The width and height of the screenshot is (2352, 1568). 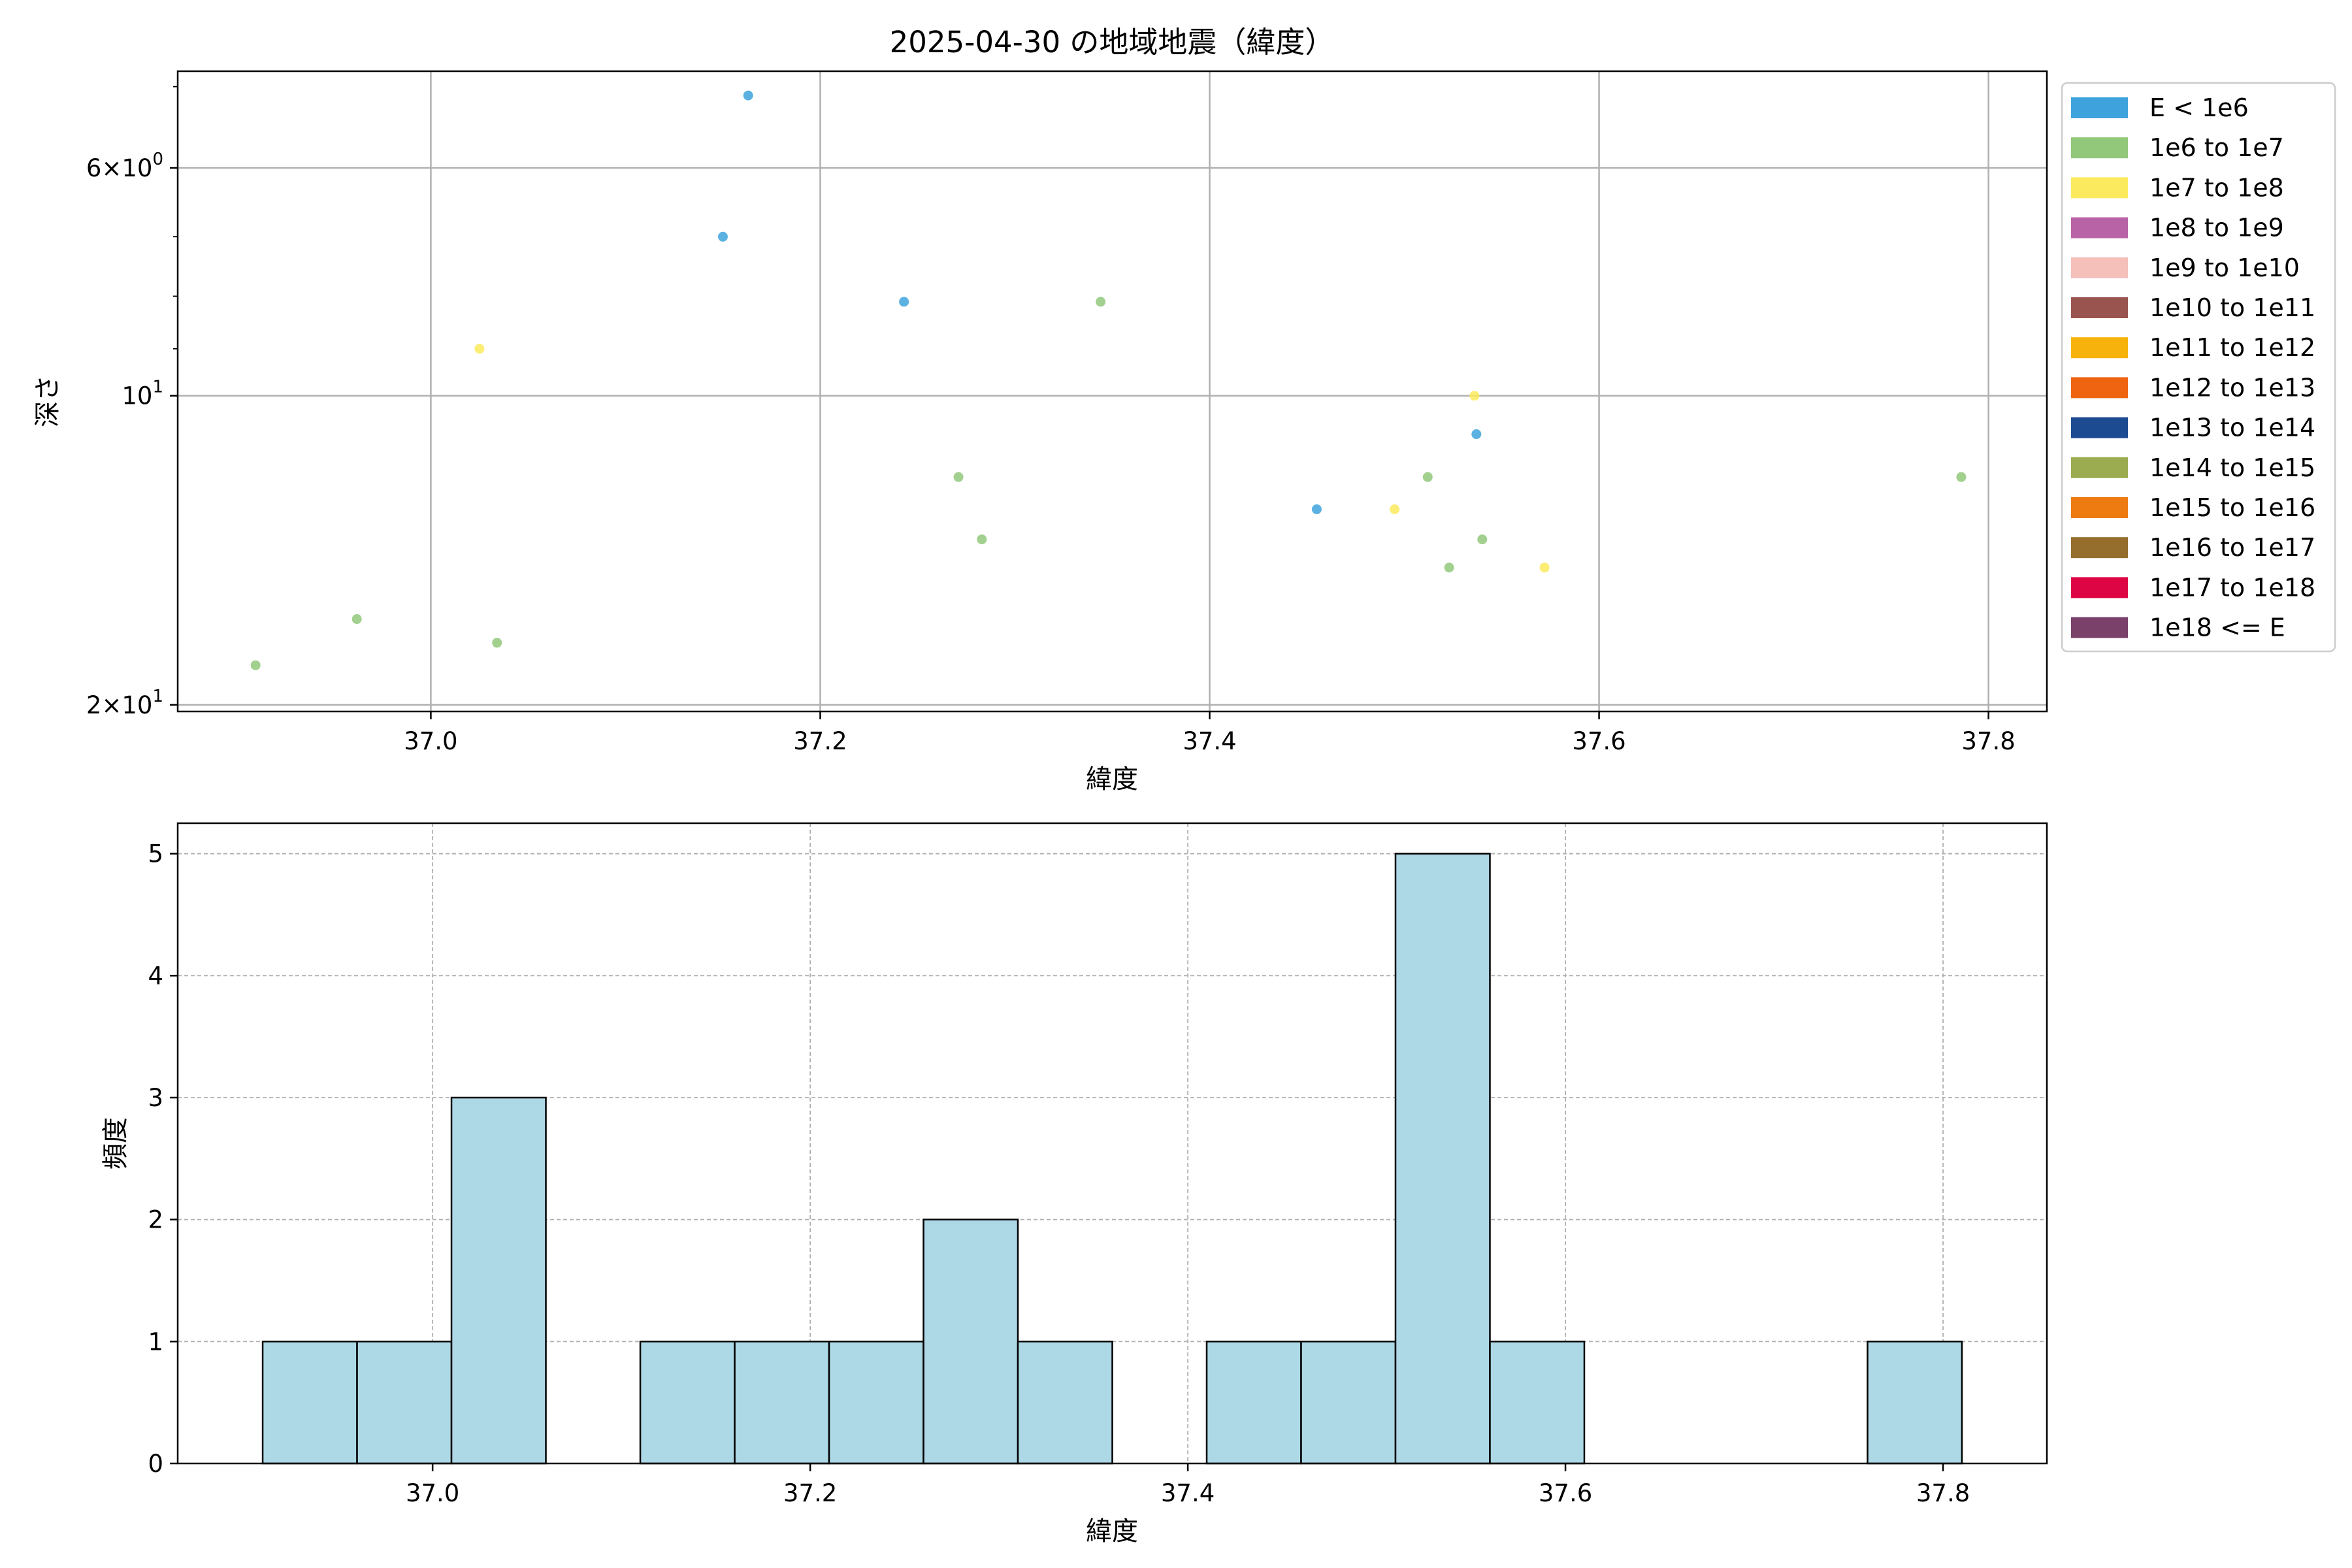 I want to click on legend-label: 1e12 to 1e13, so click(x=2232, y=387).